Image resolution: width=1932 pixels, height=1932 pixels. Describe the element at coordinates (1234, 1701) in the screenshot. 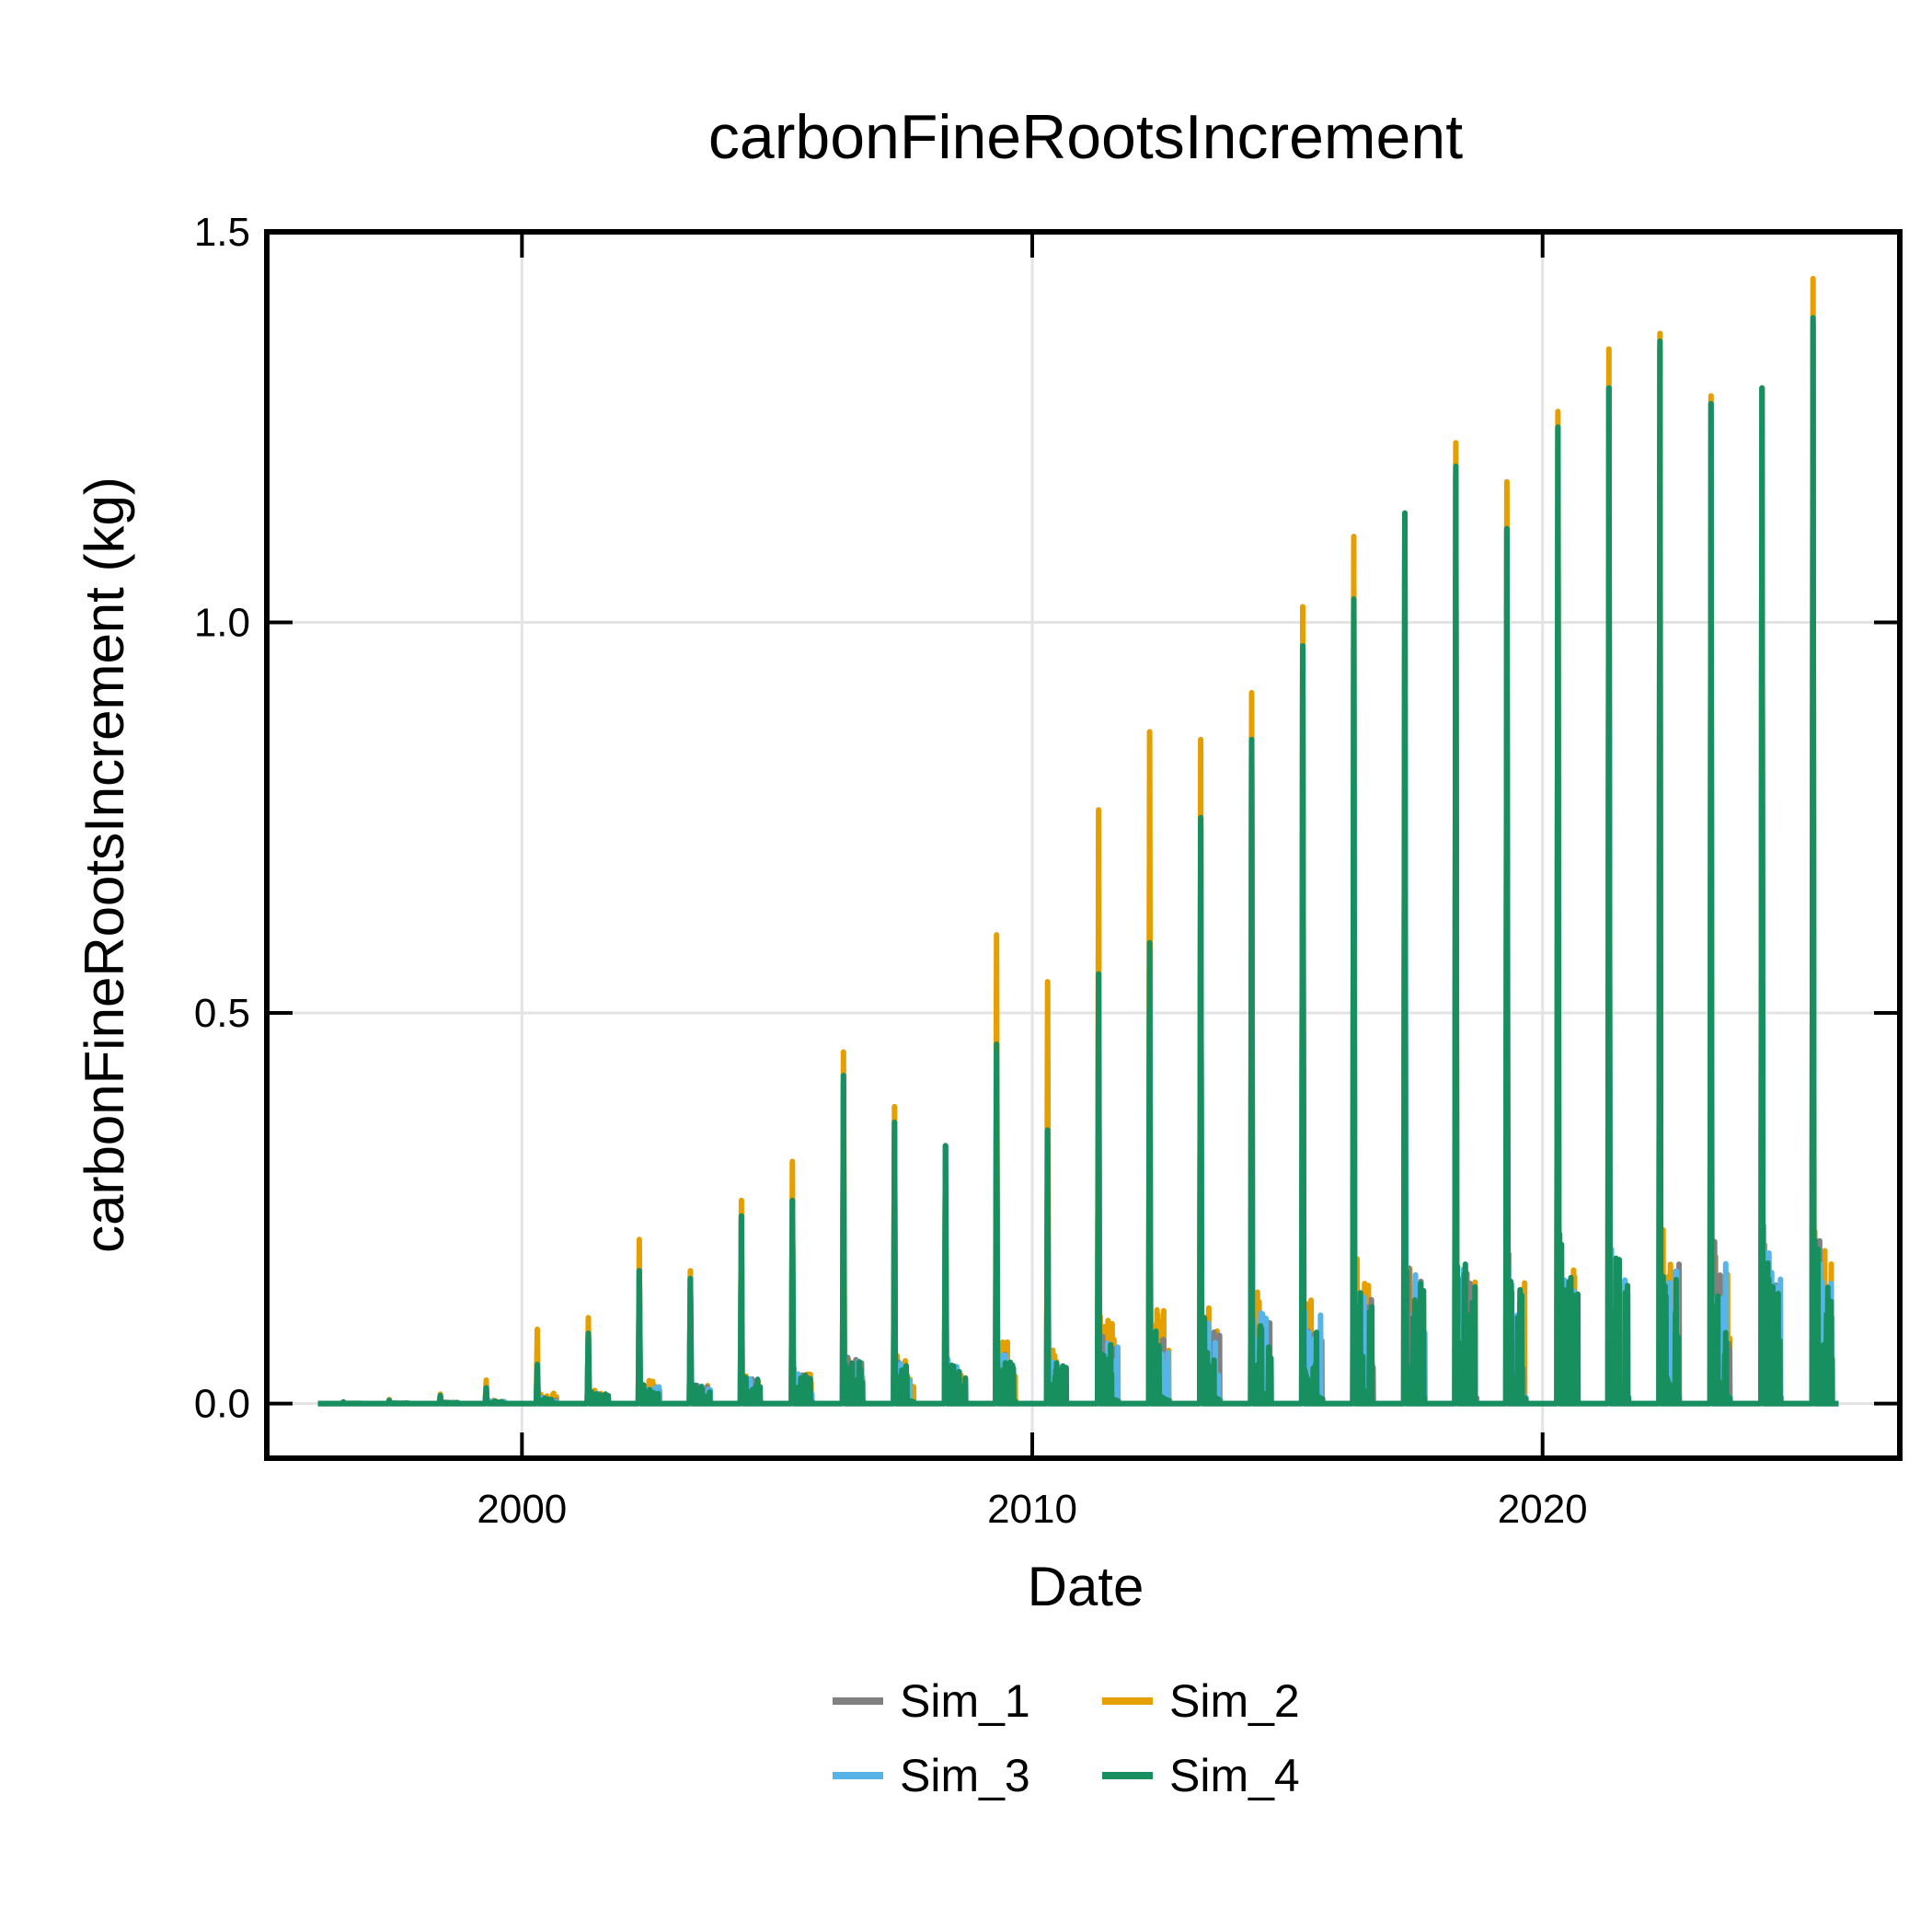

I see `legend-label: Sim_2` at that location.